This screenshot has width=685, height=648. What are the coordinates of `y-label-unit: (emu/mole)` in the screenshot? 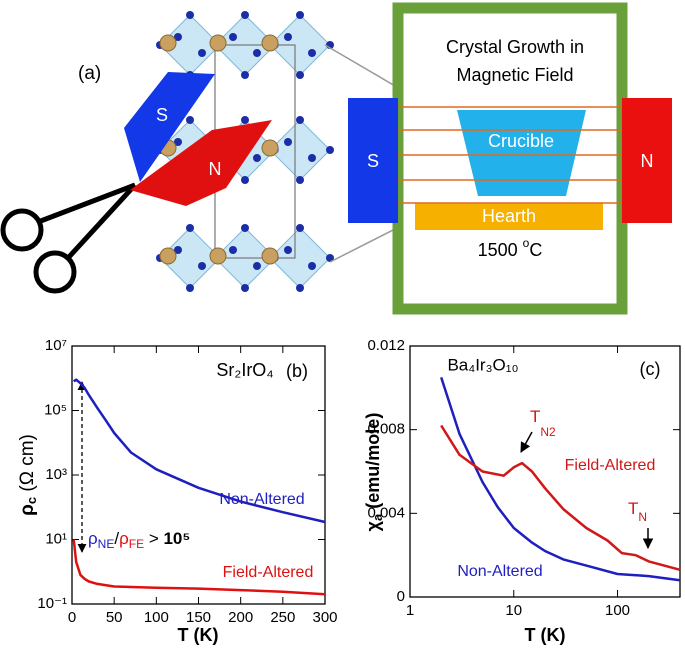 It's located at (373, 463).